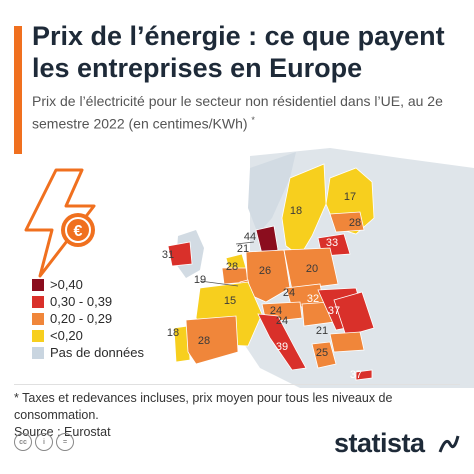  I want to click on region-italy, so click(282, 342).